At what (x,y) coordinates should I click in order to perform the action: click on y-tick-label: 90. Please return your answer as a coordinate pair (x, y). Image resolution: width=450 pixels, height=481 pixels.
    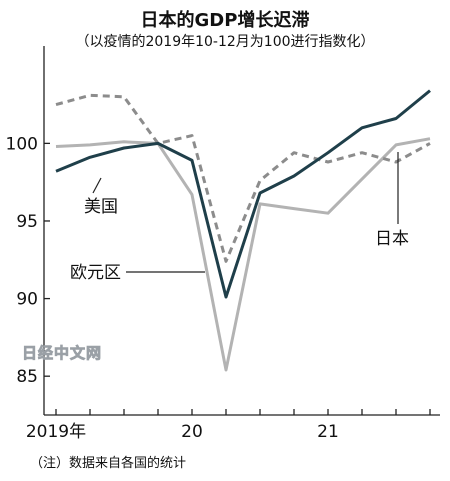
    Looking at the image, I should click on (27, 300).